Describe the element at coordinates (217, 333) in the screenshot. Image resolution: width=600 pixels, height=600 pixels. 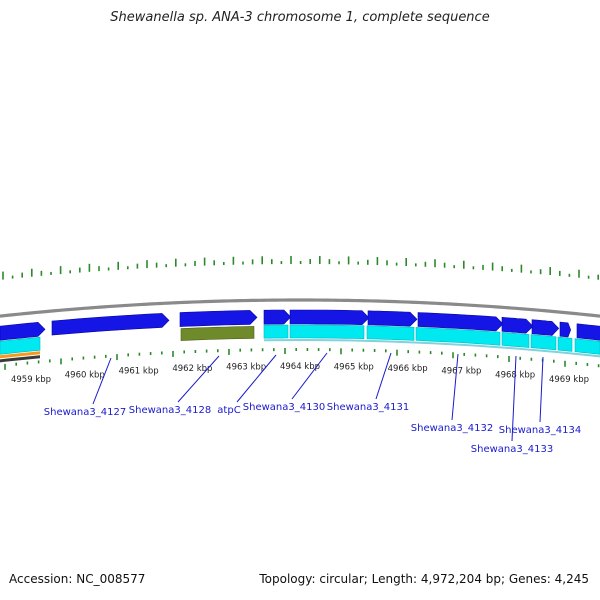
I see `gene-olive` at that location.